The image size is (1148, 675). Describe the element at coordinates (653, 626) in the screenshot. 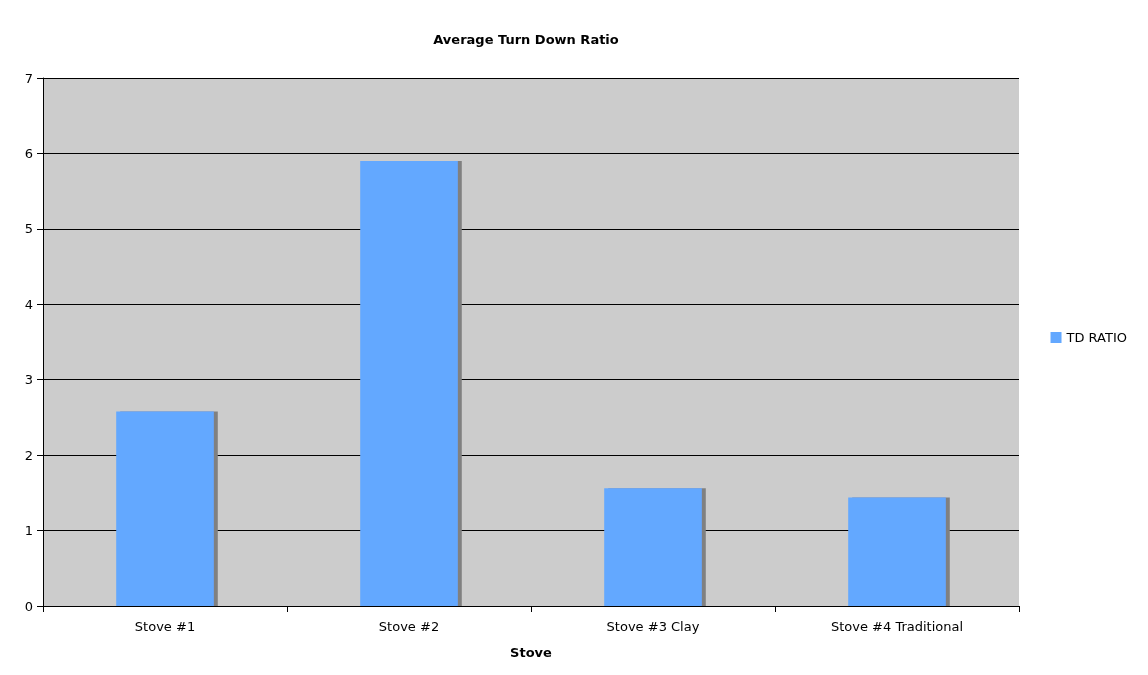

I see `x-tick-label: Stove #3 Clay` at that location.